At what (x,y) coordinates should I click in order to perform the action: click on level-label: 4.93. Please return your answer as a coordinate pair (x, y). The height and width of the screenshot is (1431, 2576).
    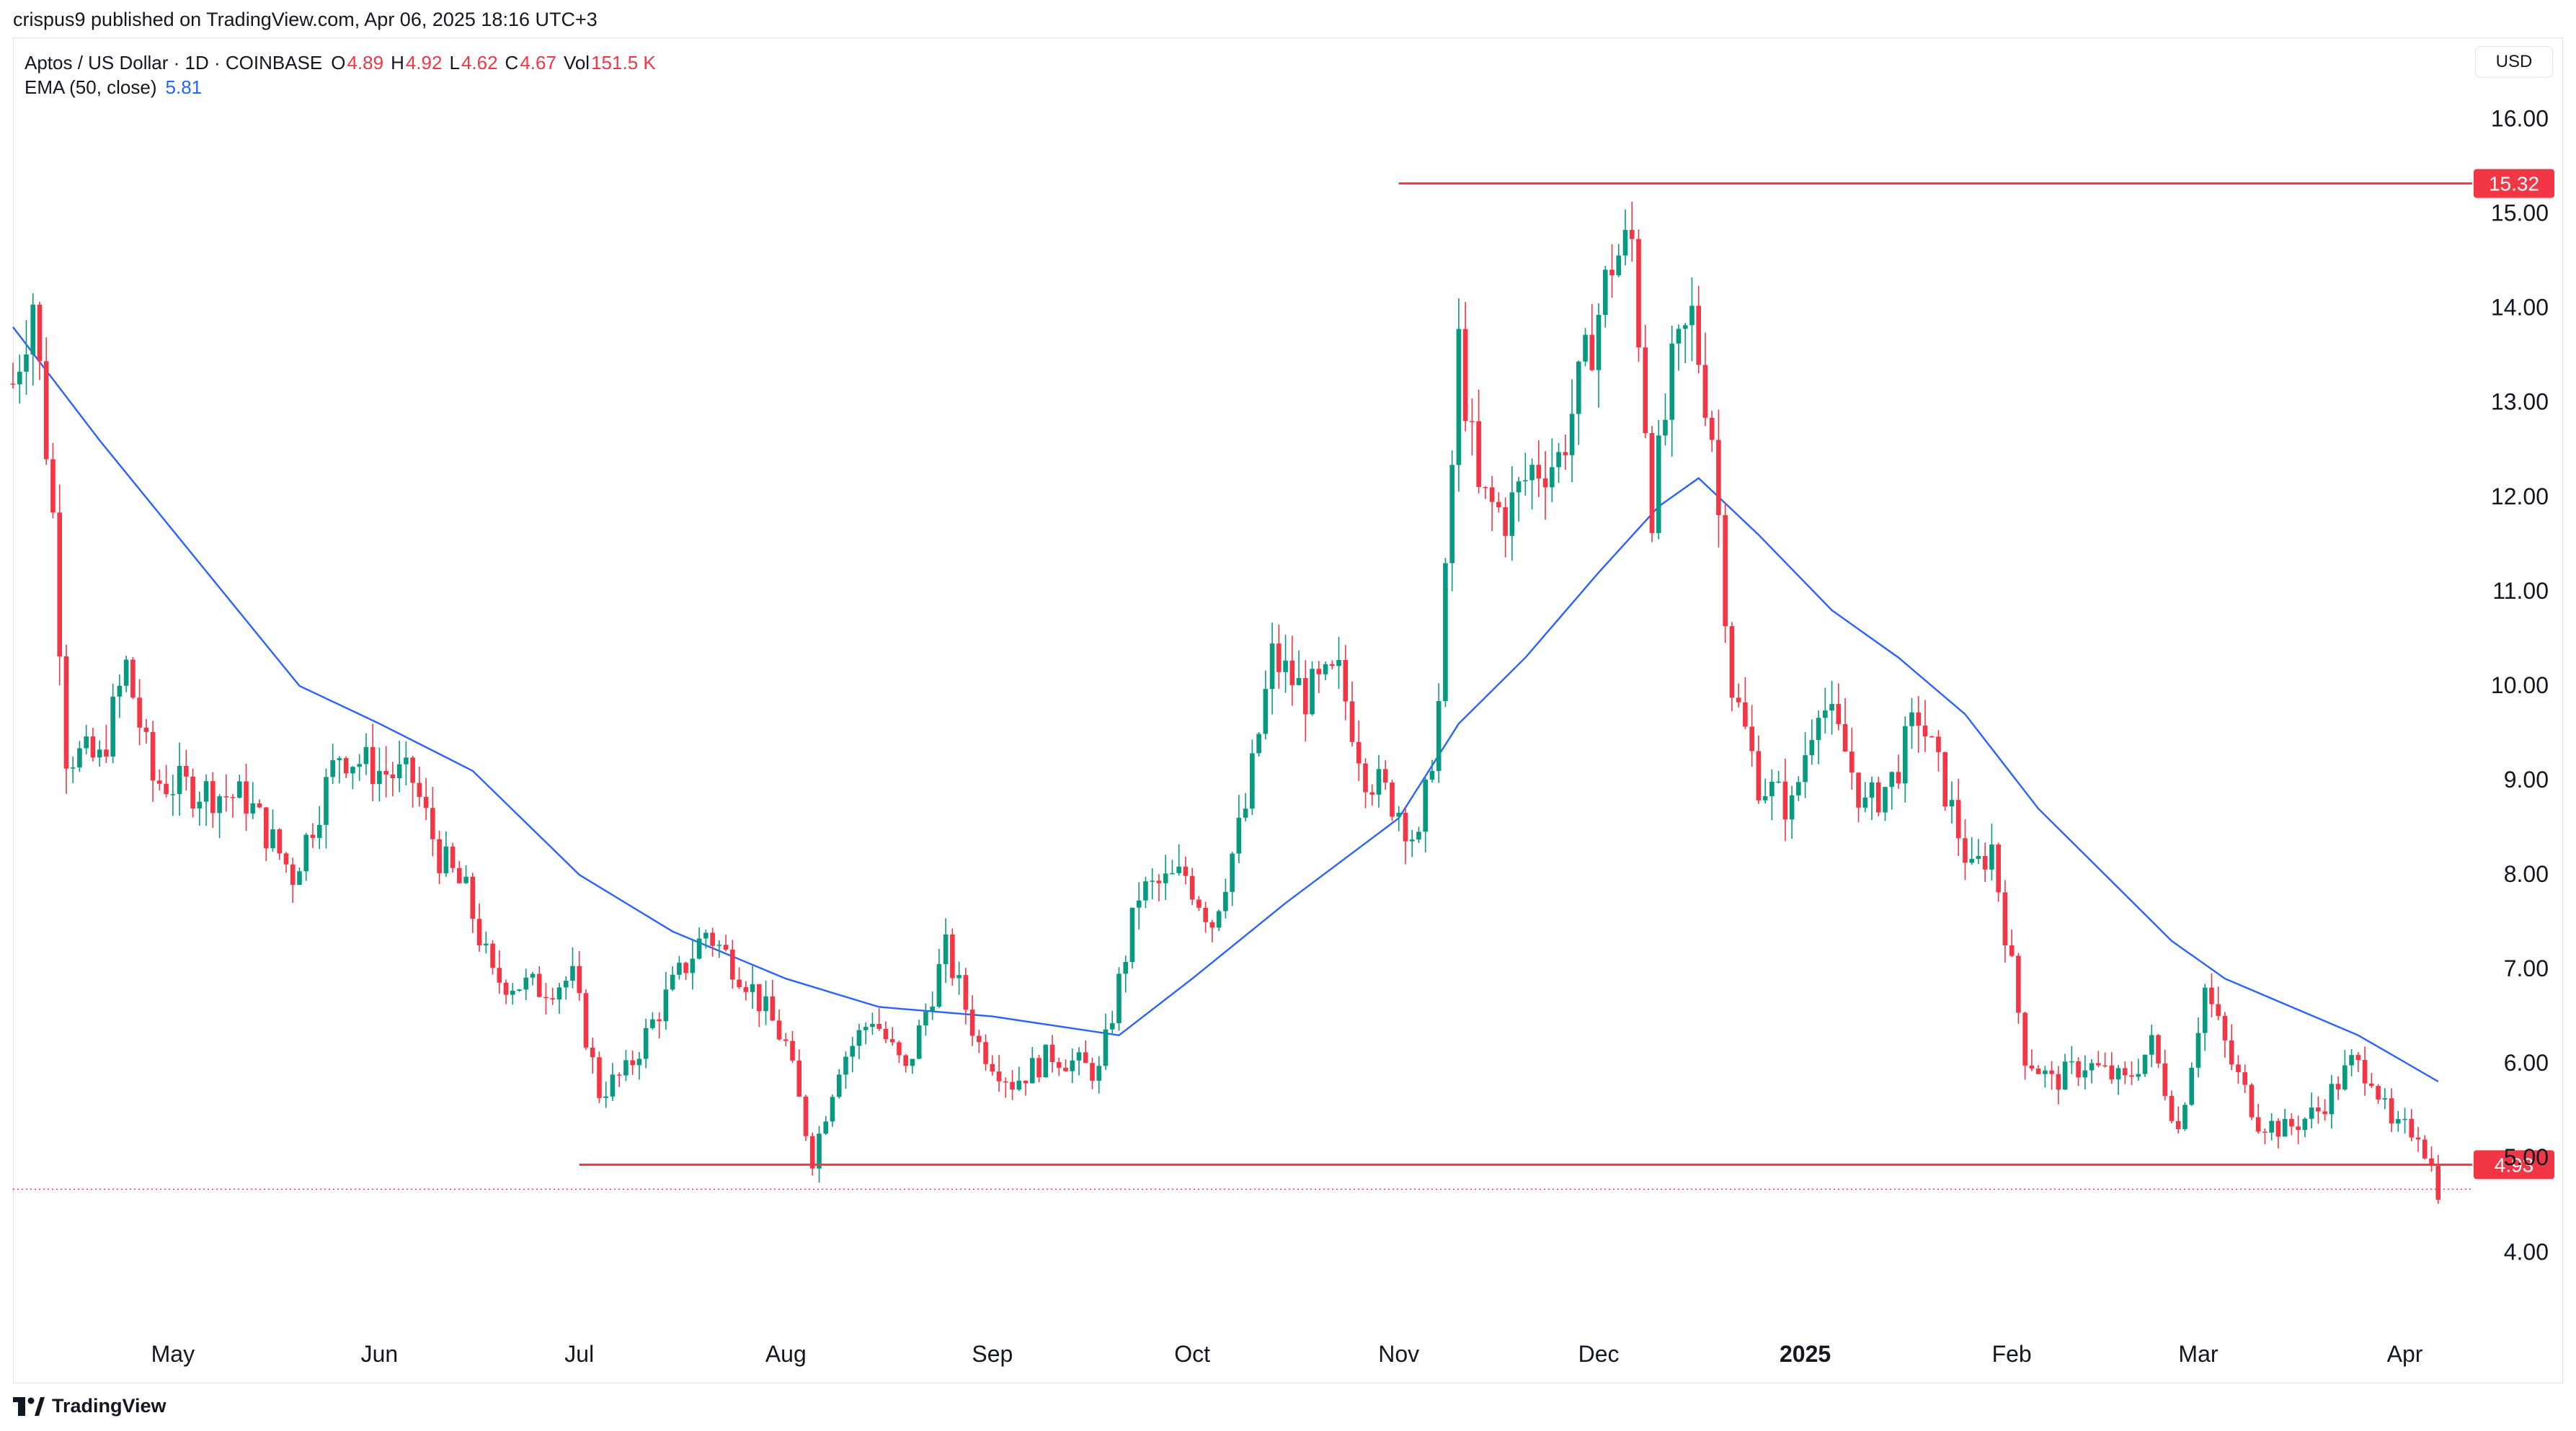
    Looking at the image, I should click on (2514, 1165).